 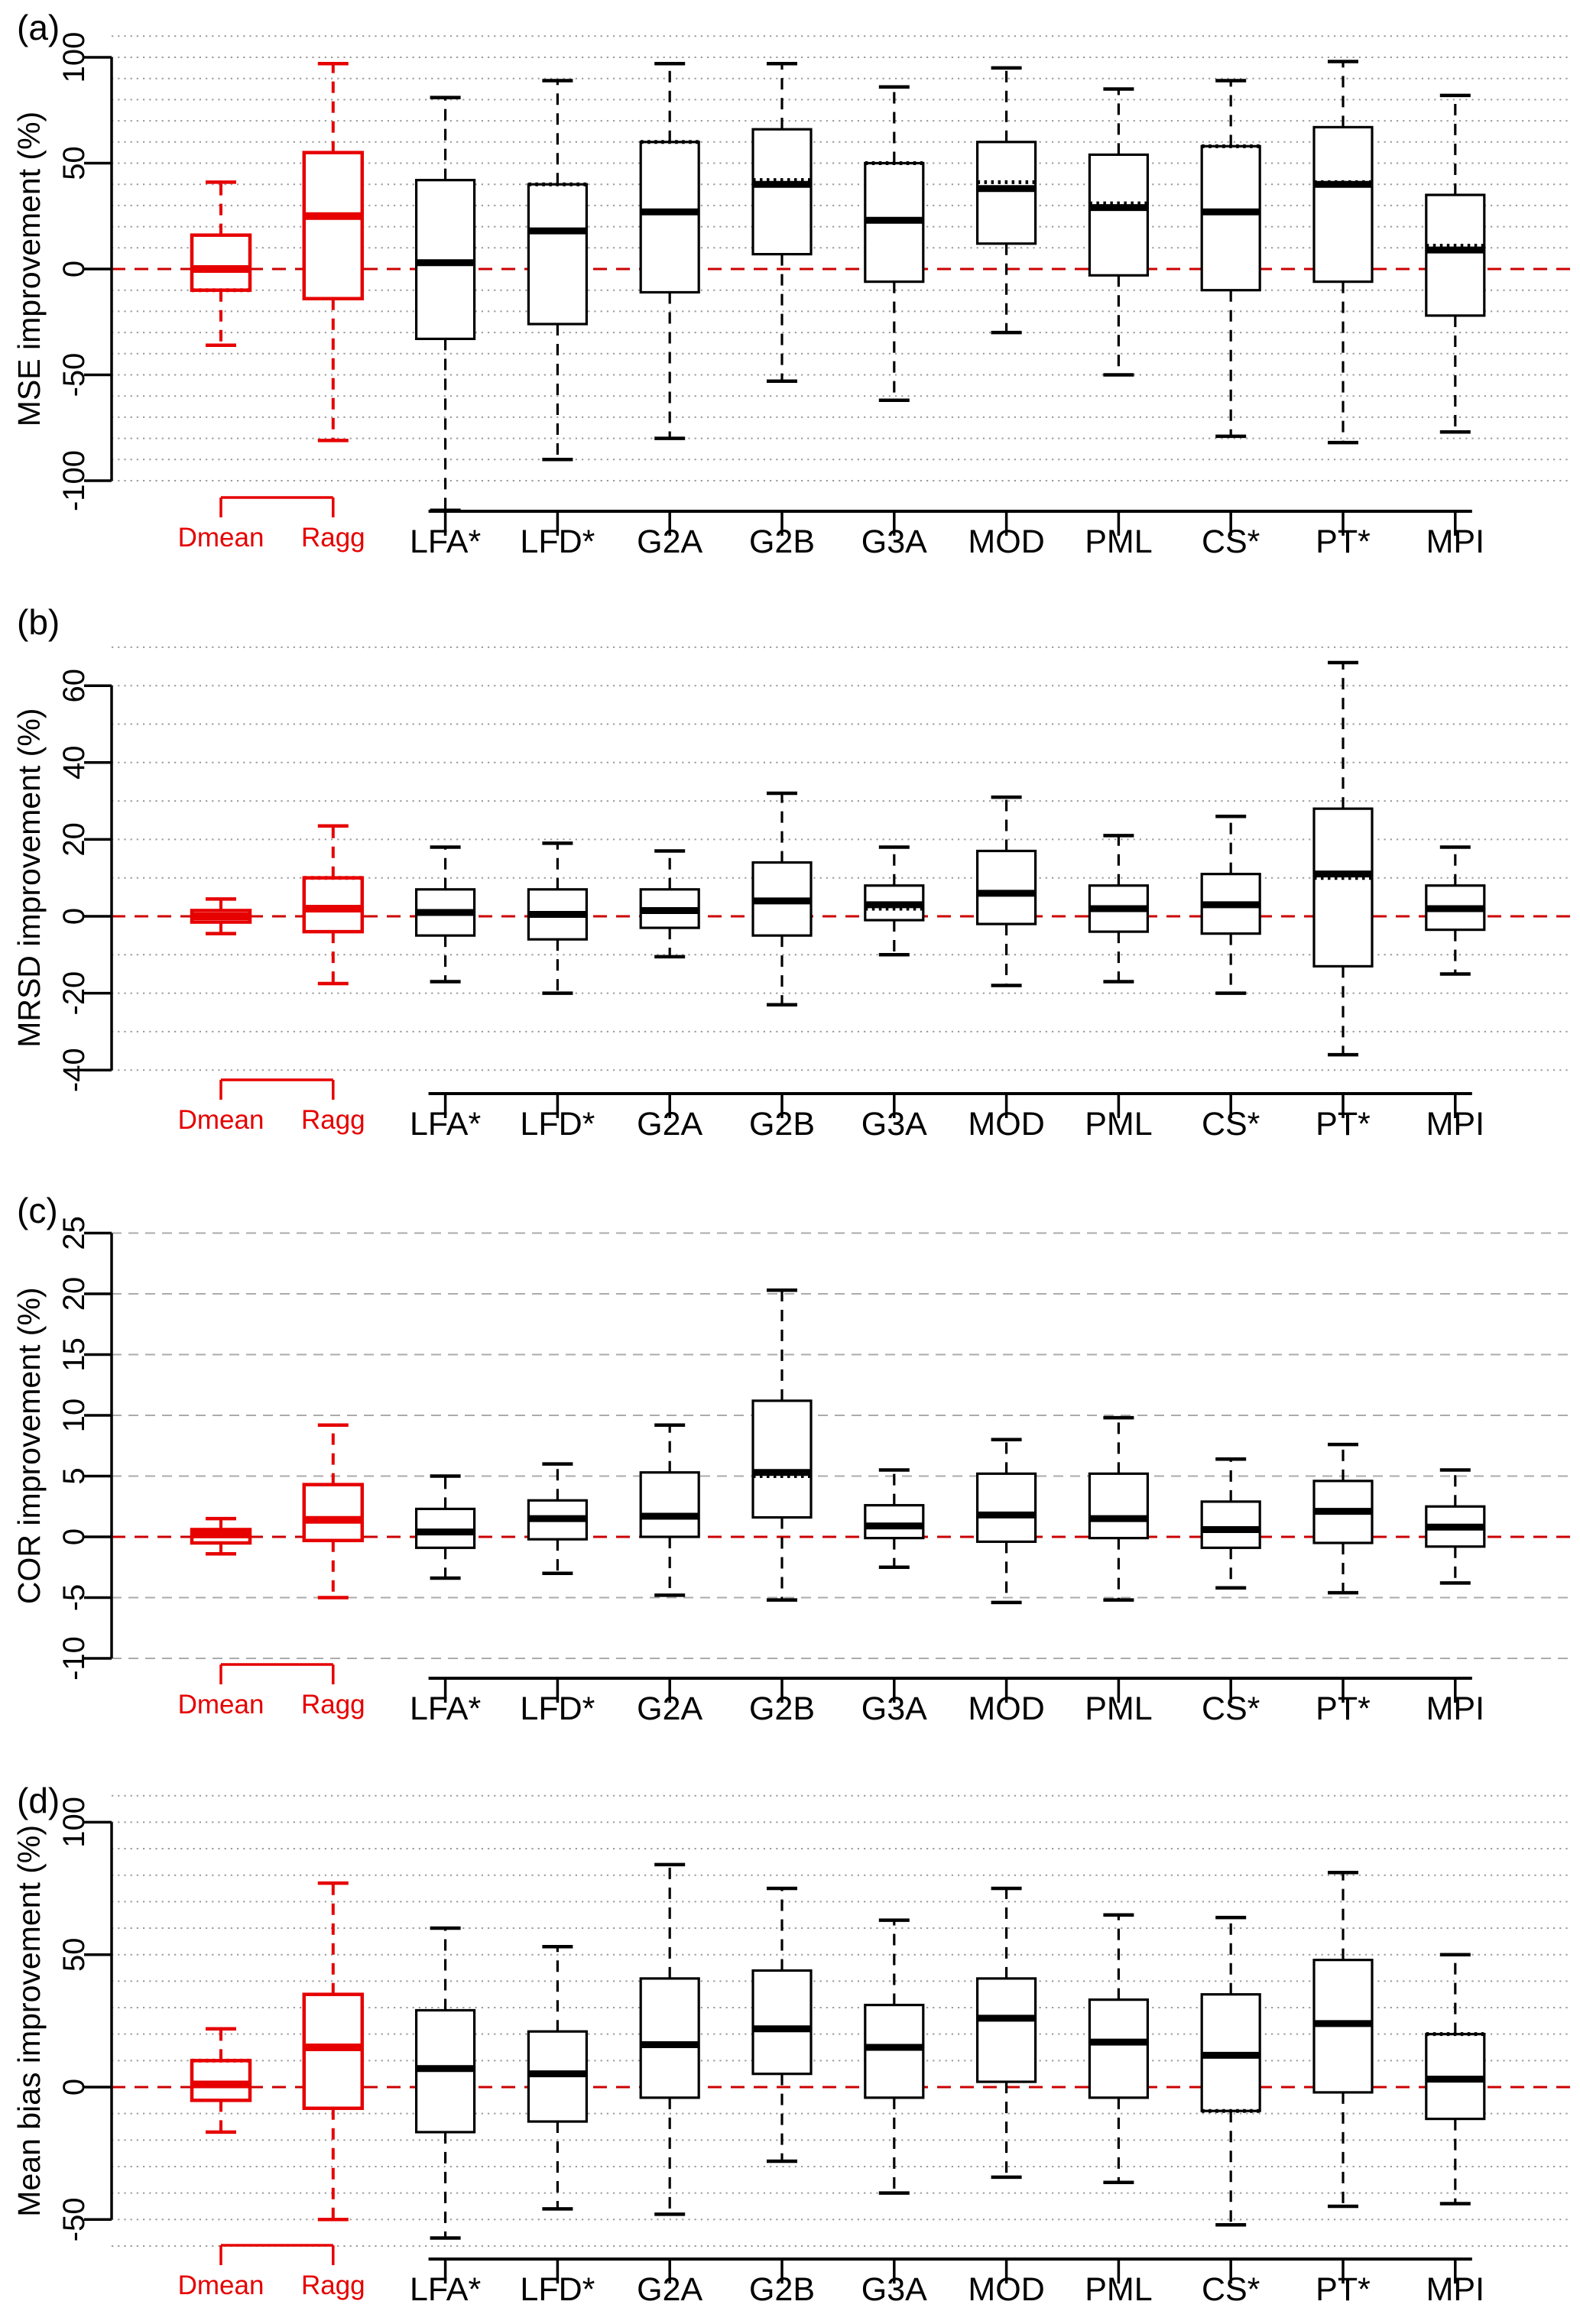 I want to click on y-axis-title: MRSD improvement (%), so click(x=29, y=878).